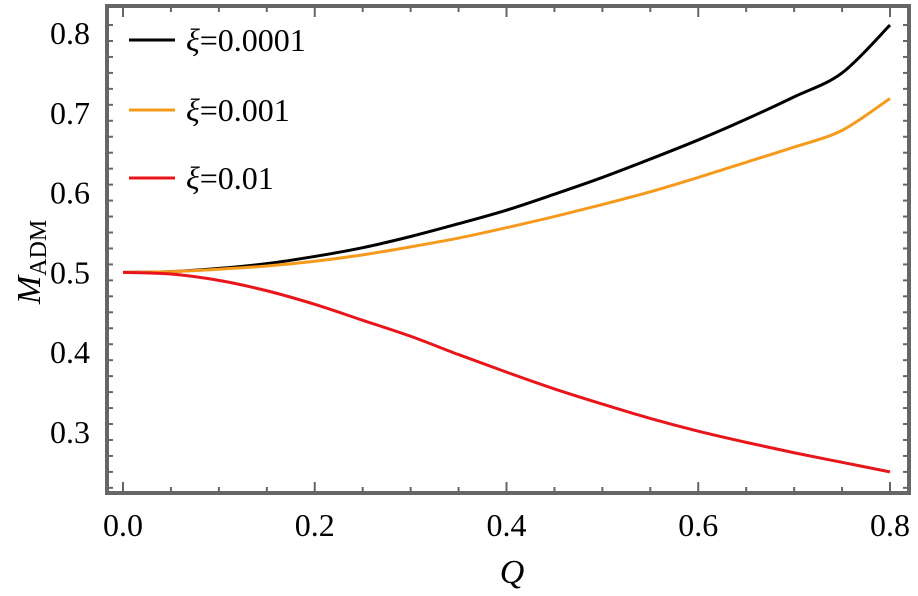 The height and width of the screenshot is (596, 918). I want to click on x-tick-label: 0.2, so click(315, 525).